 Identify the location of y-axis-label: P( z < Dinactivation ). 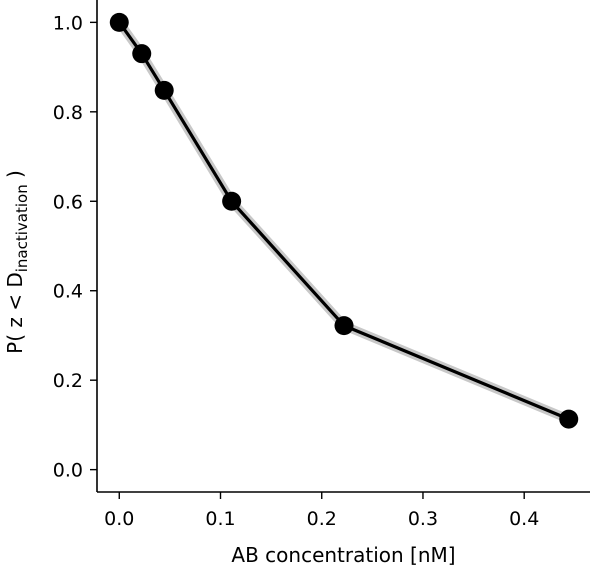
(17, 262).